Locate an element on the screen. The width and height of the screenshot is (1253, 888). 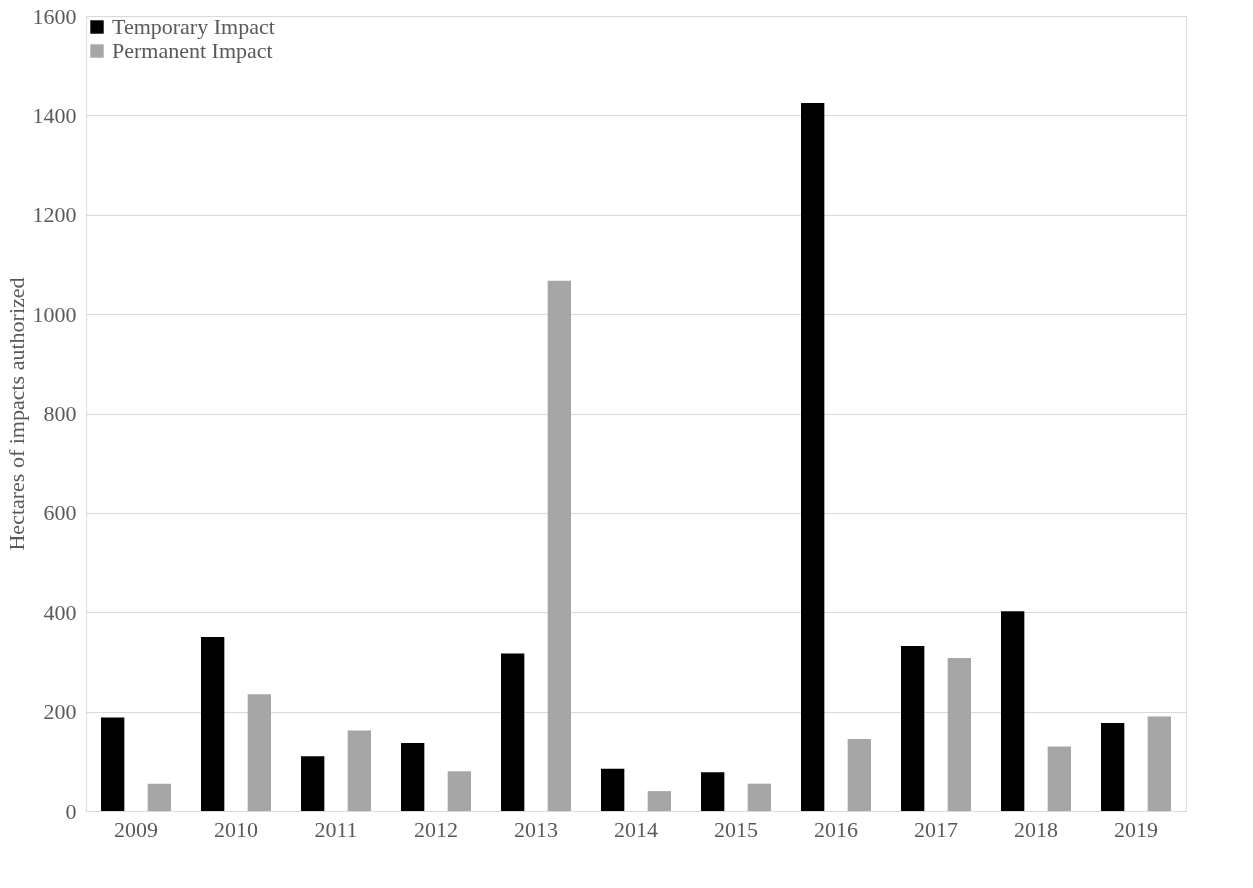
y-tick-label: 0 is located at coordinates (71, 811).